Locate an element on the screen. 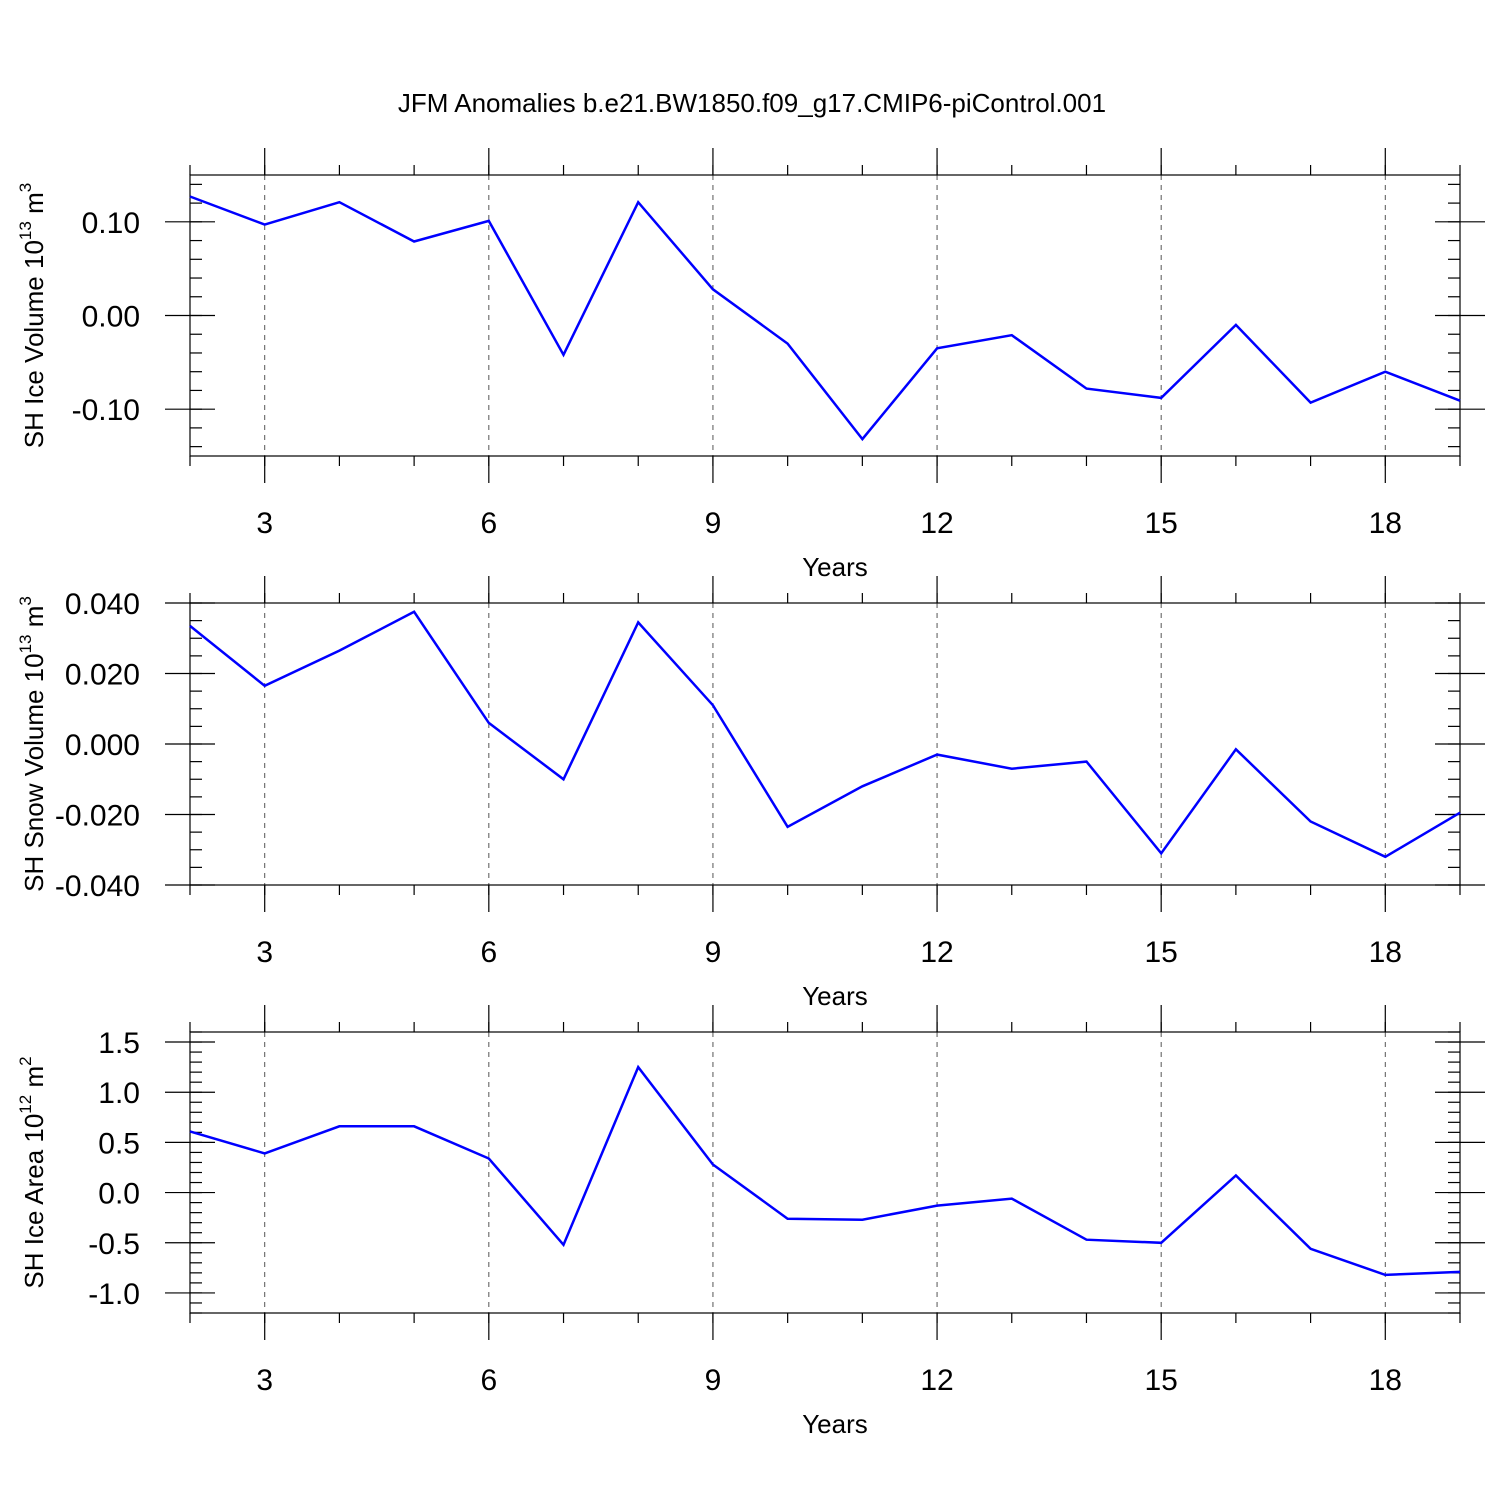  y-tick-label: 0.000 is located at coordinates (102, 745).